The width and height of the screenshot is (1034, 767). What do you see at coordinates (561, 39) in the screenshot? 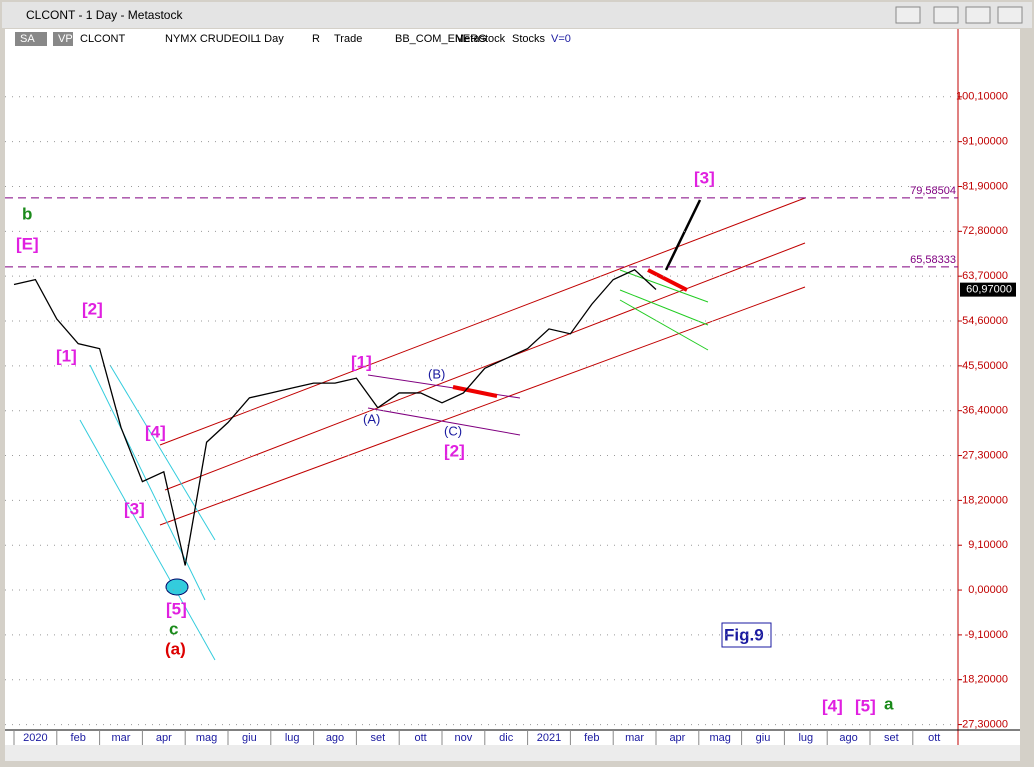
I see `tool-text: V=0` at bounding box center [561, 39].